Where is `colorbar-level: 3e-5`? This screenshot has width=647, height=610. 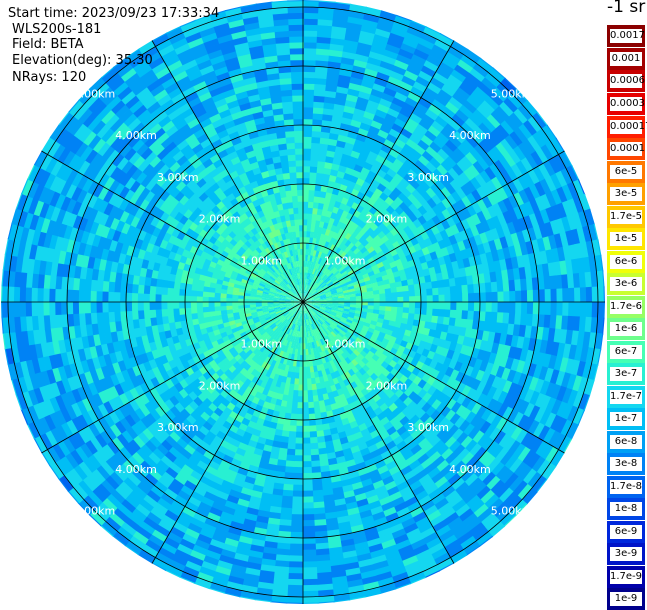
colorbar-level: 3e-5 is located at coordinates (626, 194).